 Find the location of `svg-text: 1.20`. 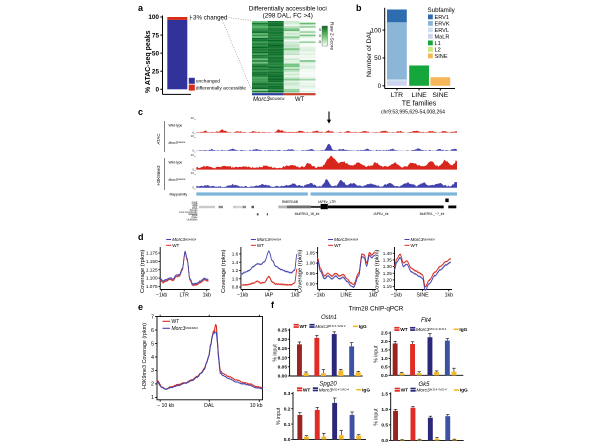

svg-text: 1.20 is located at coordinates (388, 280).